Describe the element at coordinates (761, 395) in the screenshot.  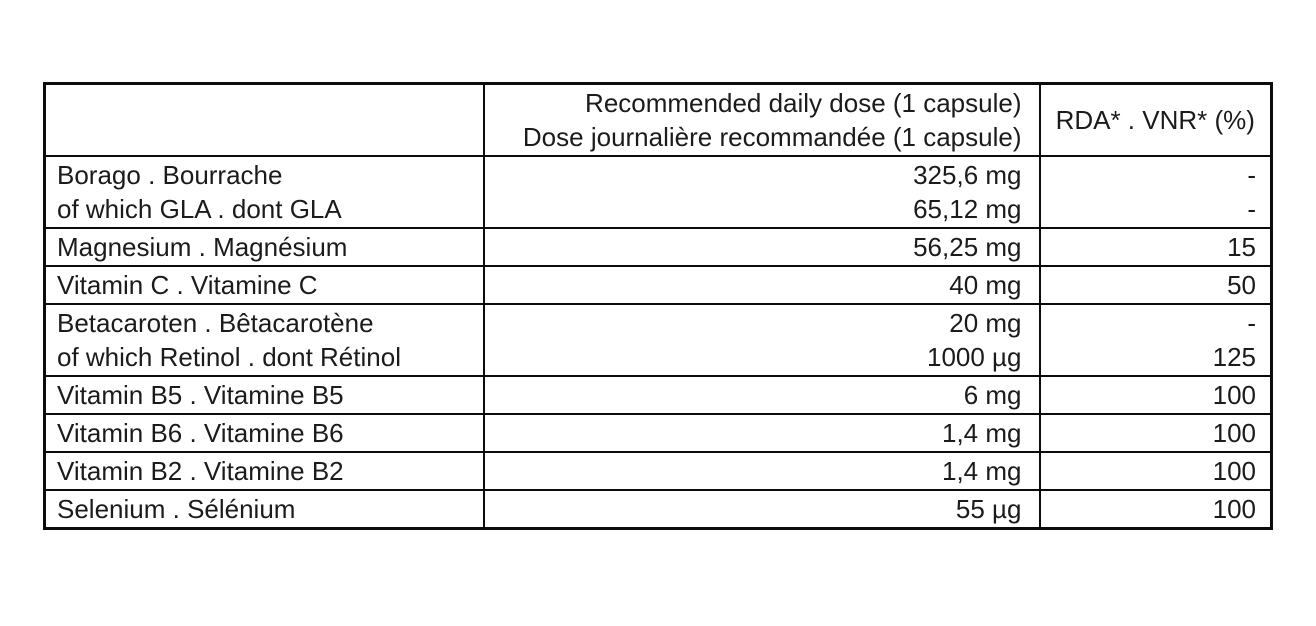
I see `dose-value-cell: 6 mg` at that location.